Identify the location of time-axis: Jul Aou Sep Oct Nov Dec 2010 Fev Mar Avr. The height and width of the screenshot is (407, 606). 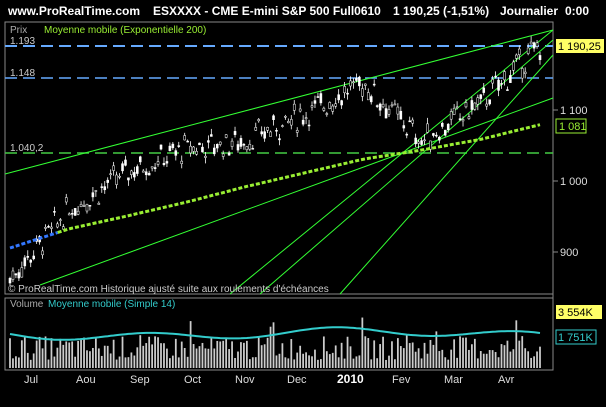
(269, 379).